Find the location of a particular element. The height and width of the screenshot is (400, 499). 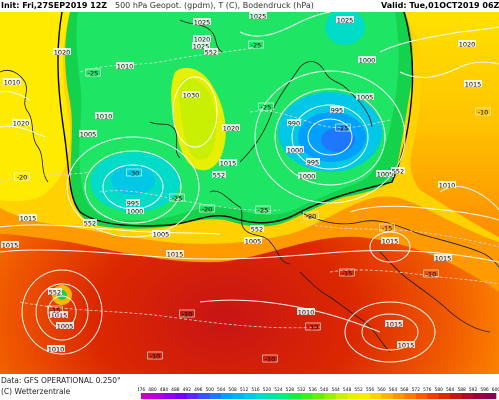

yellow-east is located at coordinates (449, 124).